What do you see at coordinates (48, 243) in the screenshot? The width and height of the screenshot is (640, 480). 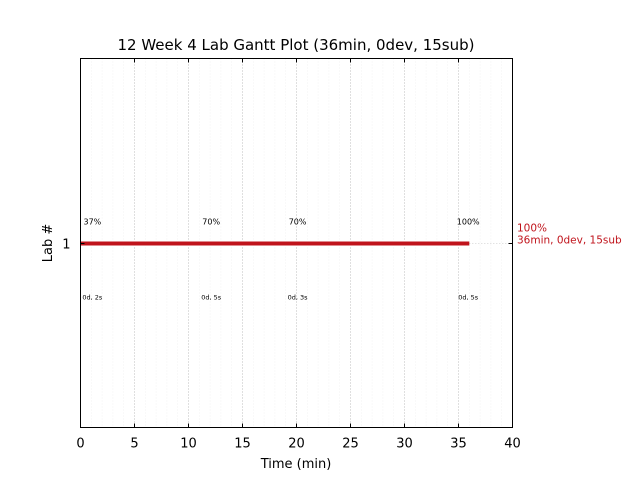 I see `y-axis-label: Lab #` at bounding box center [48, 243].